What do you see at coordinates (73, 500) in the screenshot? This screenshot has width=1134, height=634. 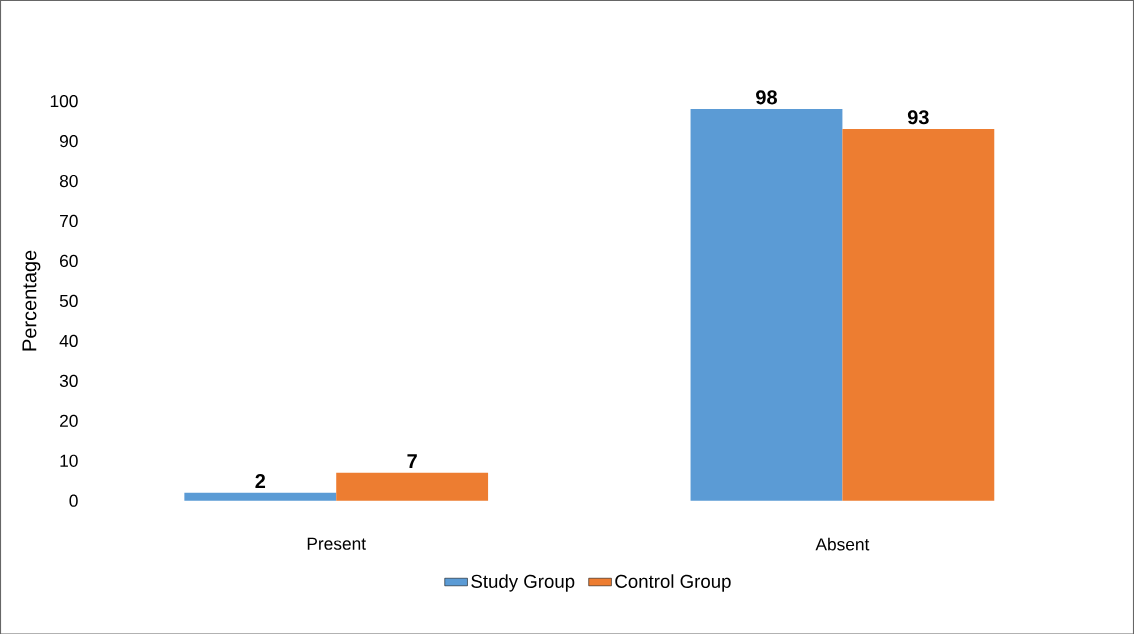 I see `y-tick-label: 0` at bounding box center [73, 500].